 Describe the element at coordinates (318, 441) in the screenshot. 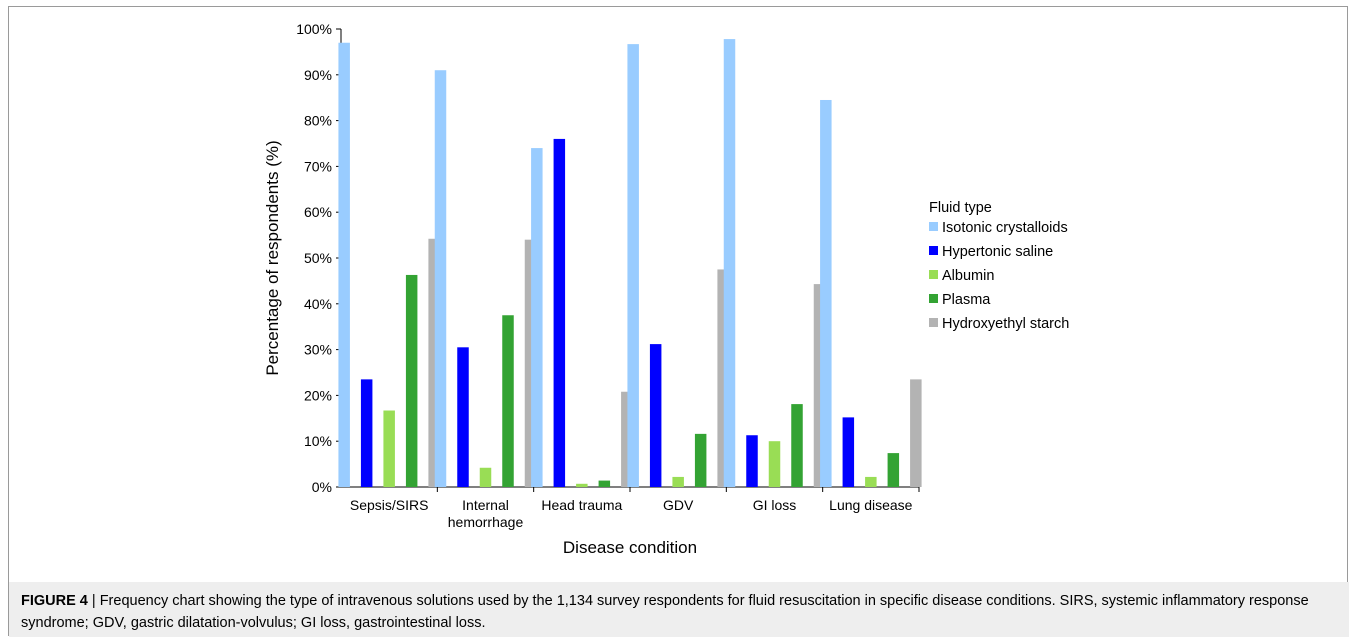

I see `y-tick-label: 10%` at that location.